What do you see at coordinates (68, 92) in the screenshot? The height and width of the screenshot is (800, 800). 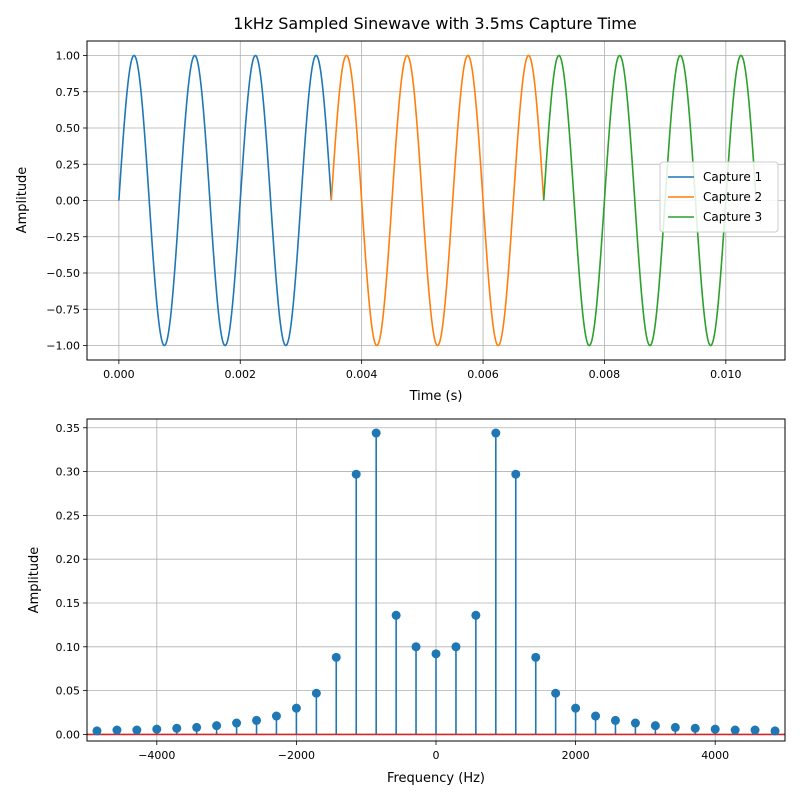 I see `y-tick-label: 0.75` at bounding box center [68, 92].